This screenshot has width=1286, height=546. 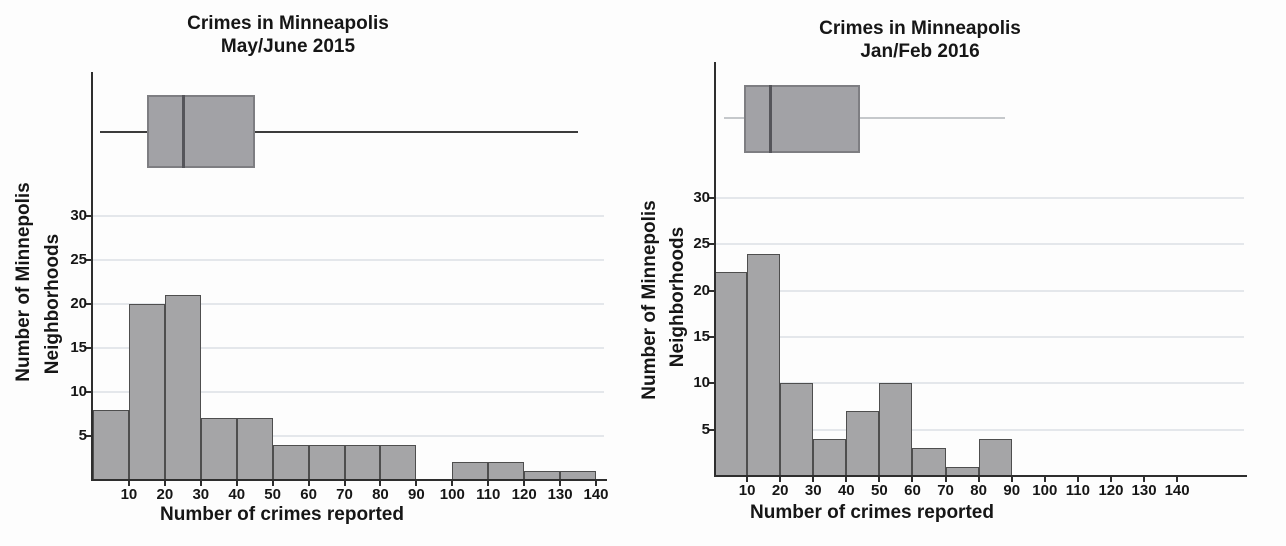 What do you see at coordinates (23, 282) in the screenshot?
I see `chart-left-ylabel-line1: Number of Minnepolis` at bounding box center [23, 282].